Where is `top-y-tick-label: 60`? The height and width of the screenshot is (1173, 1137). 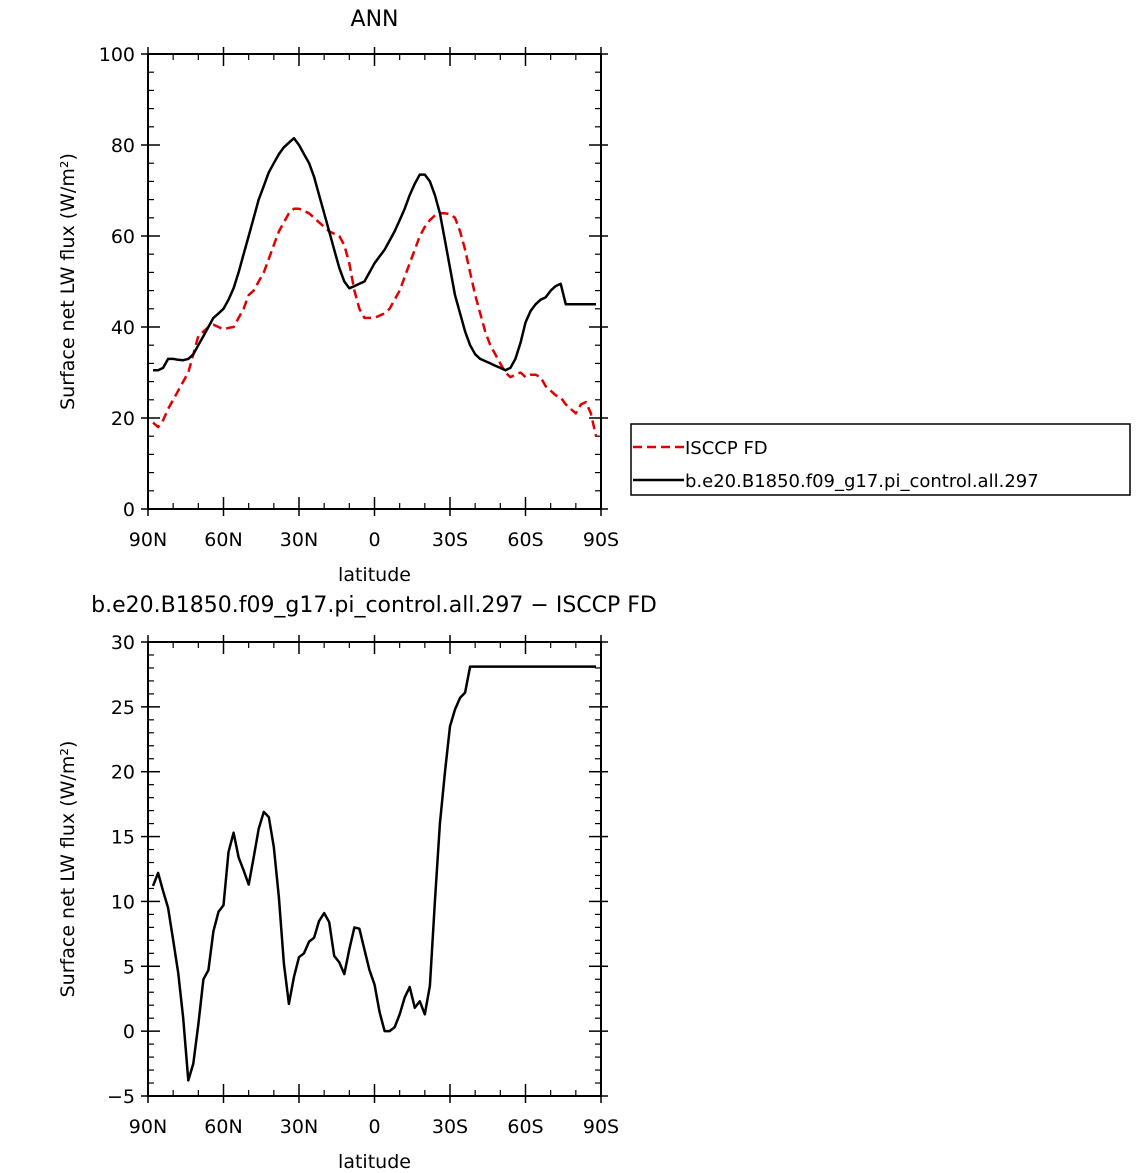
top-y-tick-label: 60 is located at coordinates (123, 237).